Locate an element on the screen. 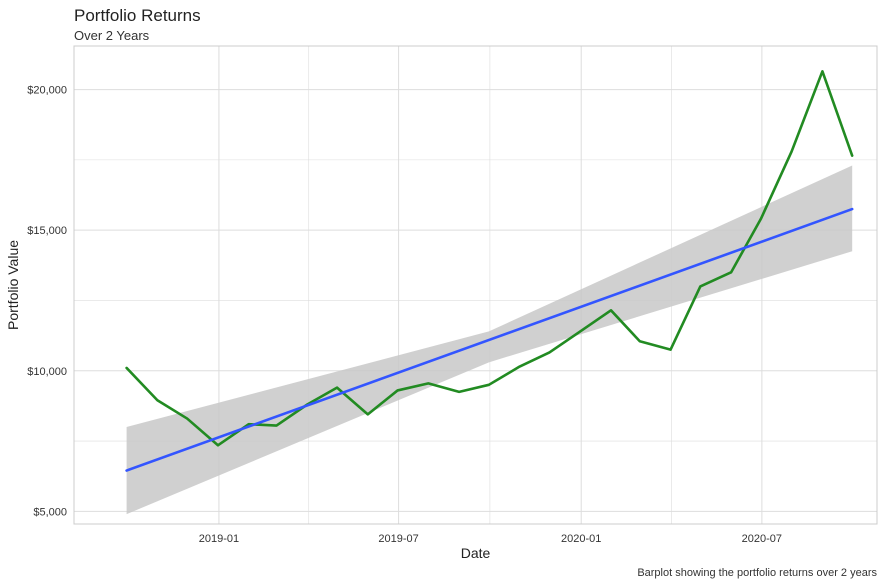 The width and height of the screenshot is (886, 587). x-tick-label: 2019-01 is located at coordinates (219, 539).